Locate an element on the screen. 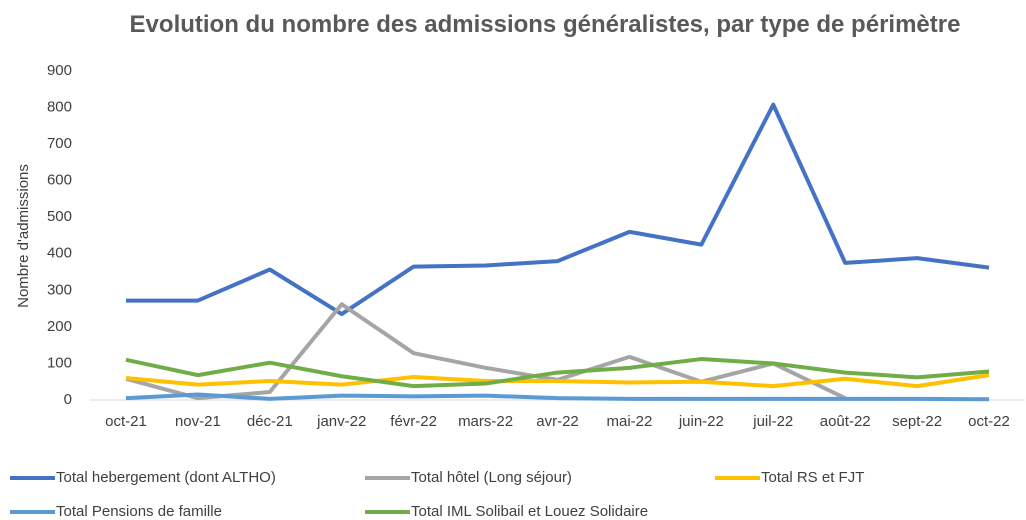  x-tick-label: oct-21 is located at coordinates (126, 421).